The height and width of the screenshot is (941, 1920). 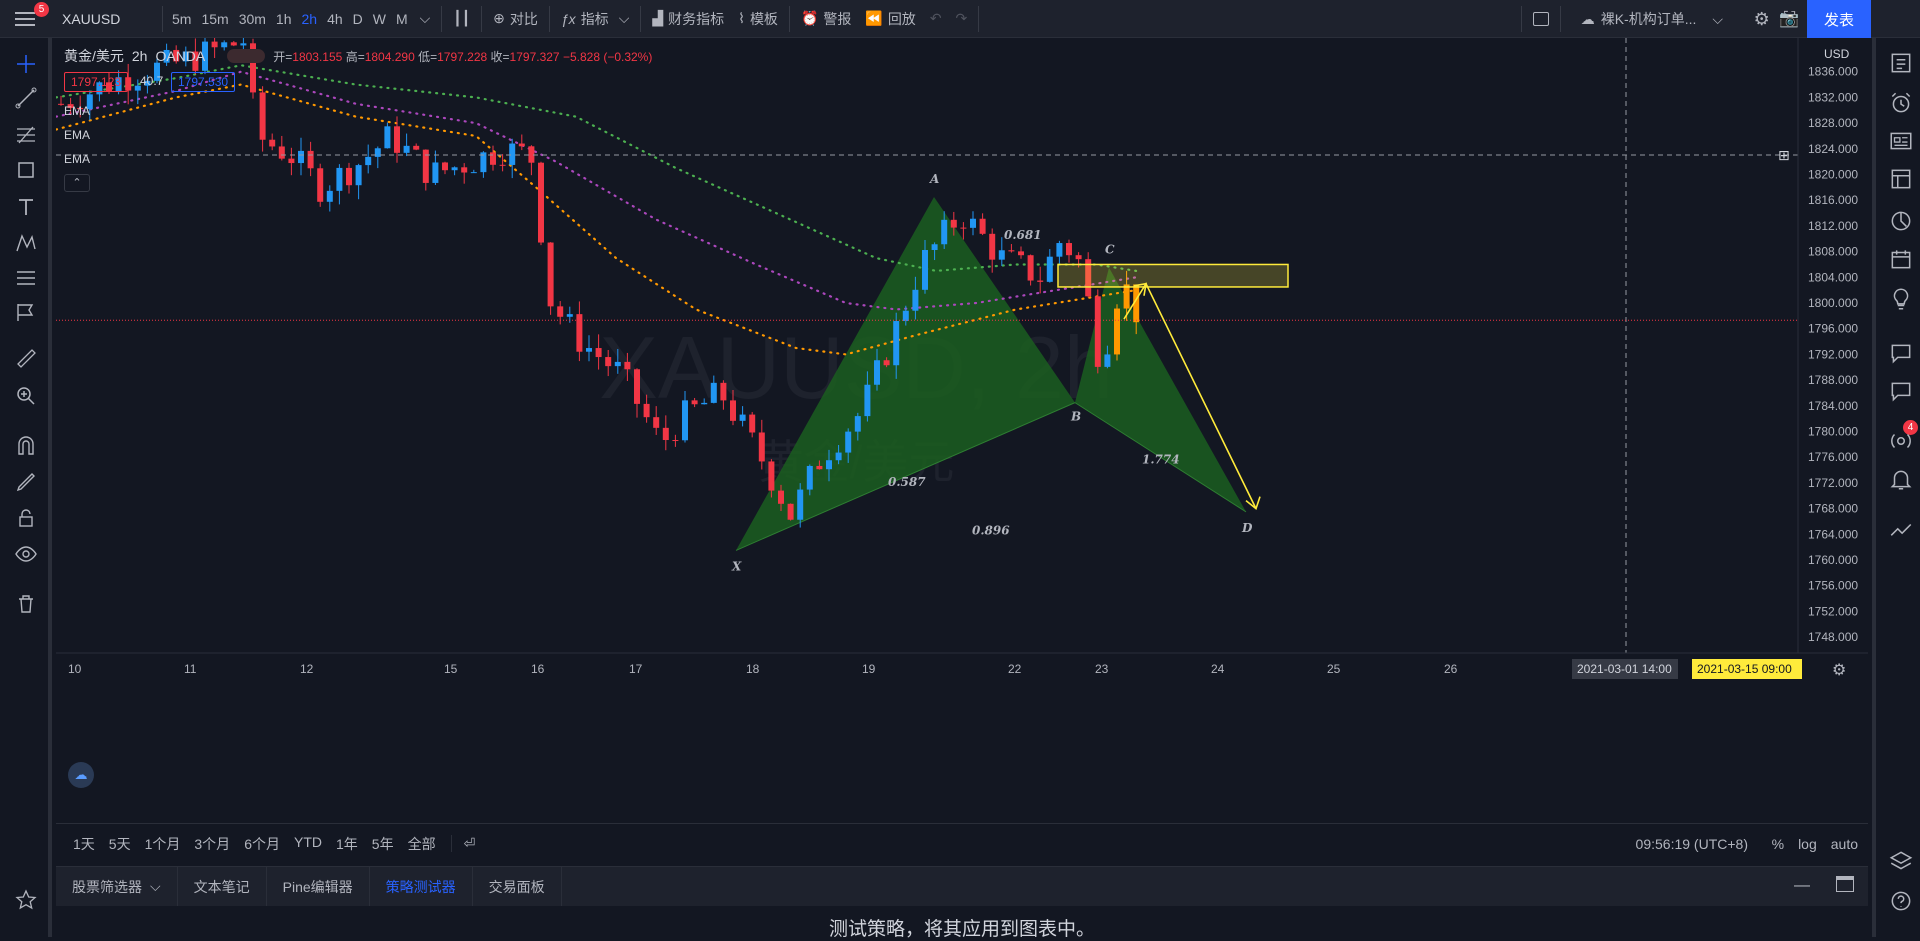 I want to click on collapse-legend-button: ⌃, so click(x=77, y=183).